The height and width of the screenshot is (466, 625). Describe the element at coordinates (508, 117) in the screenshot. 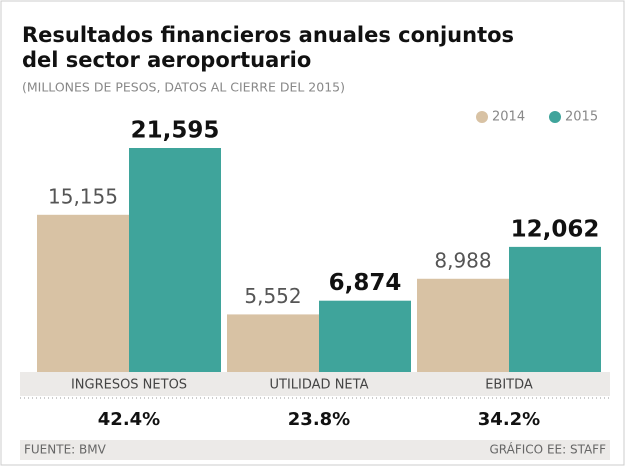

I see `legend-label: 2014` at that location.